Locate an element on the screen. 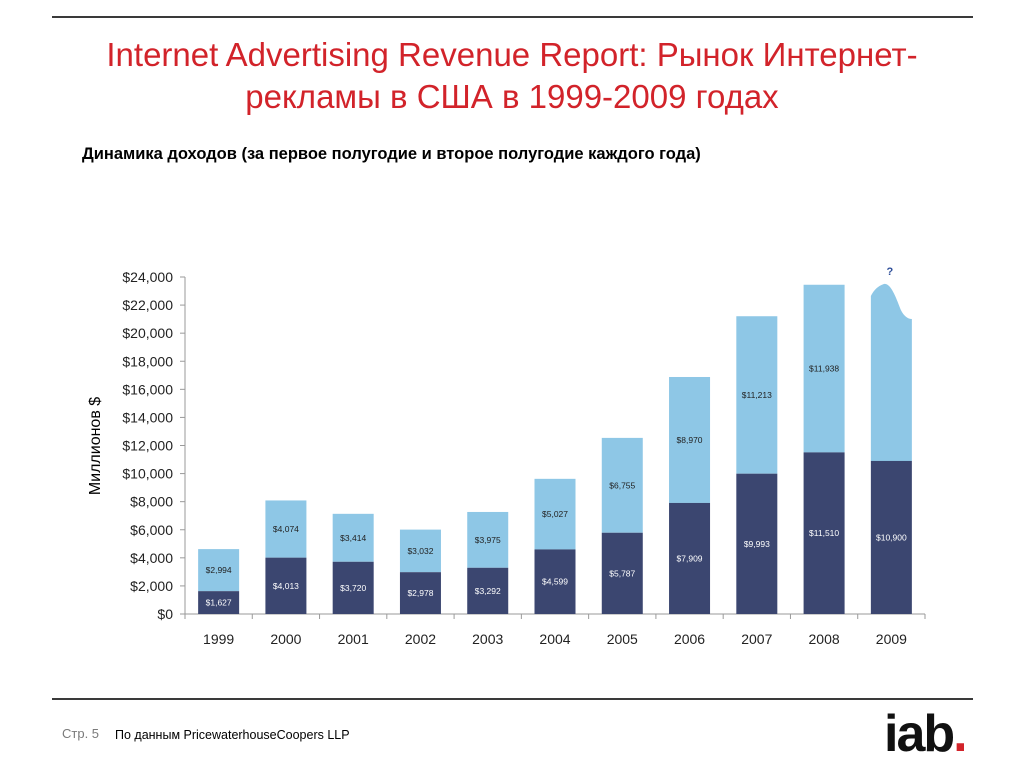 This screenshot has height=768, width=1024. bar-label-second-half: $2,994 is located at coordinates (219, 570).